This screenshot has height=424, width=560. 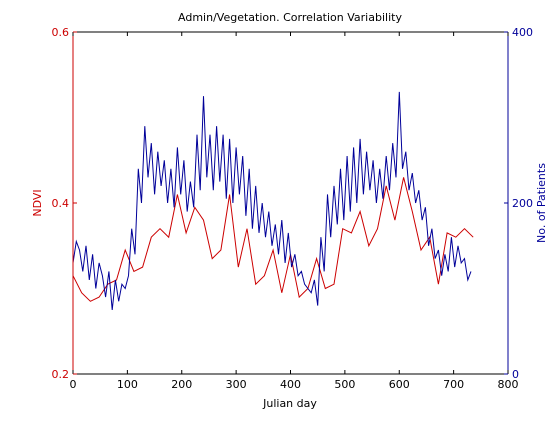 What do you see at coordinates (515, 374) in the screenshot?
I see `right-tick-label: 0` at bounding box center [515, 374].